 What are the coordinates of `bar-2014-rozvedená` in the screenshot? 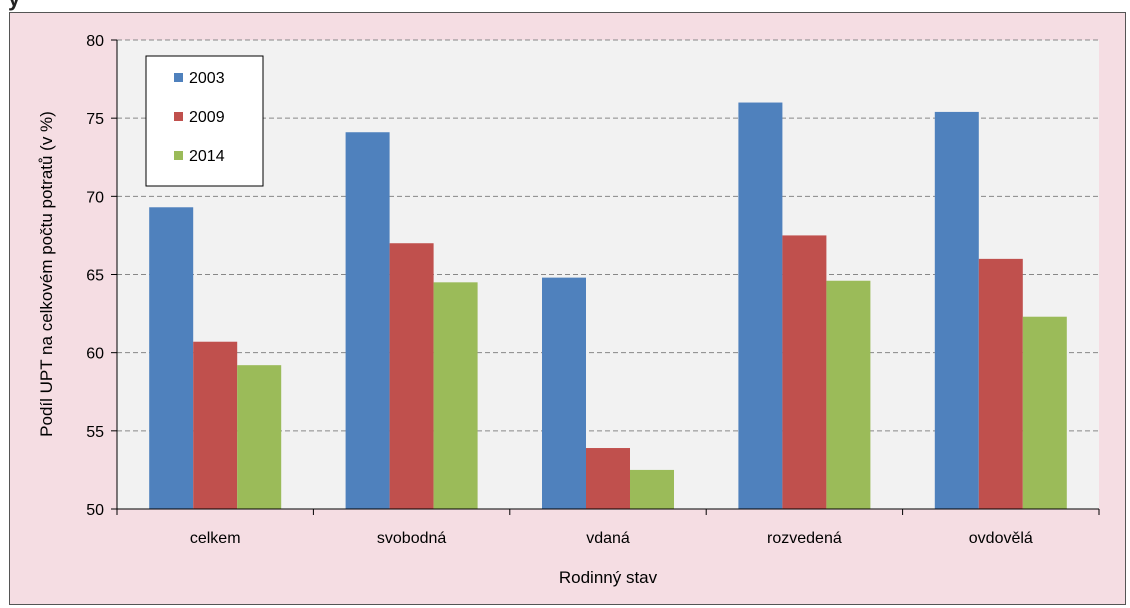 It's located at (848, 394).